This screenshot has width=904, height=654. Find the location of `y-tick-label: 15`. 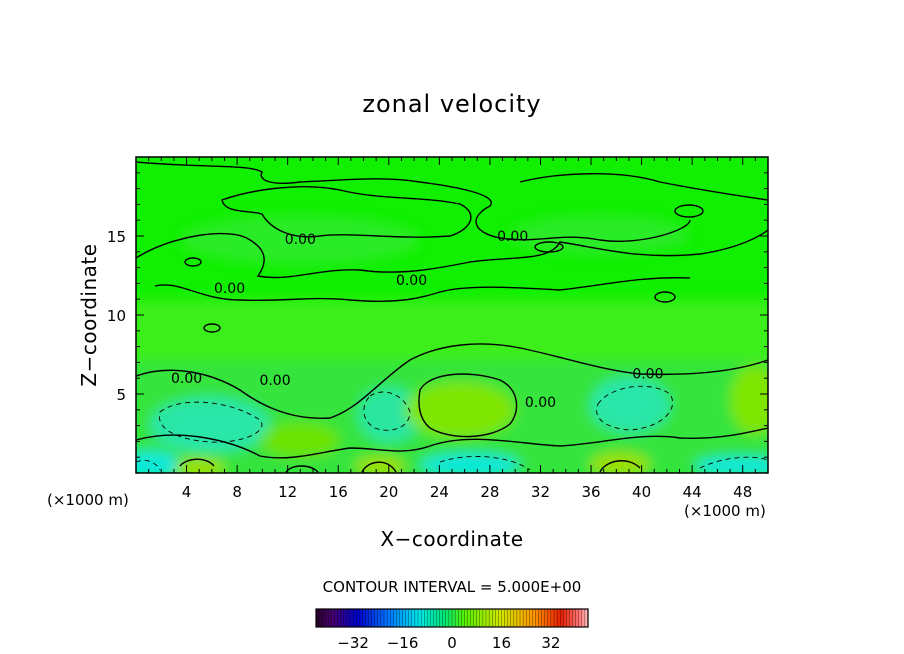

y-tick-label: 15 is located at coordinates (116, 237).